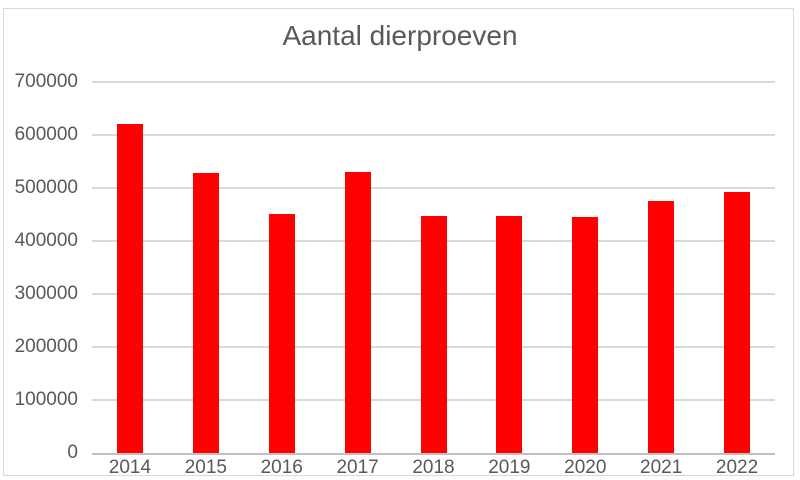 This screenshot has height=480, width=800. Describe the element at coordinates (46, 81) in the screenshot. I see `y-tick-label: 700000` at that location.